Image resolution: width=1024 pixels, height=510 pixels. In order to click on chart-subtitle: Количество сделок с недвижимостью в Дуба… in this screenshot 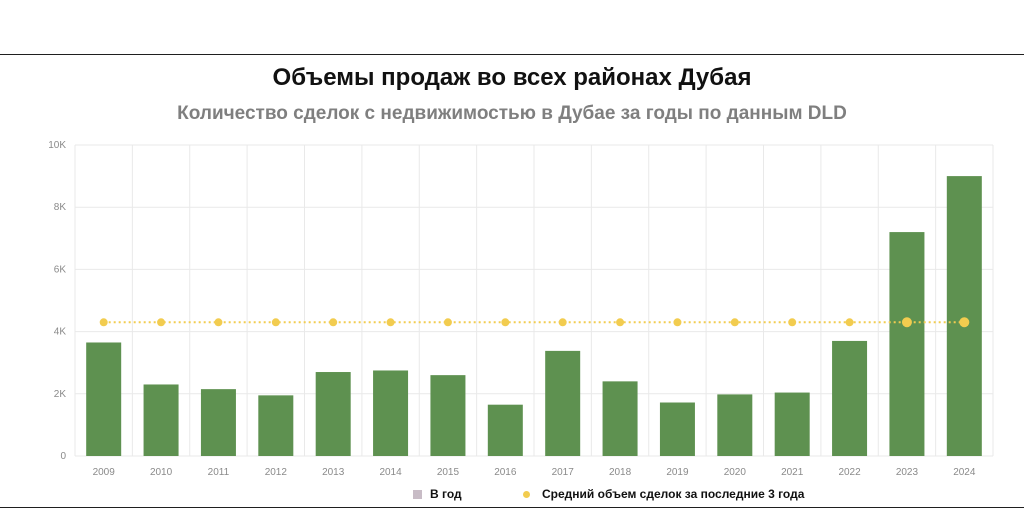, I will do `click(512, 113)`.